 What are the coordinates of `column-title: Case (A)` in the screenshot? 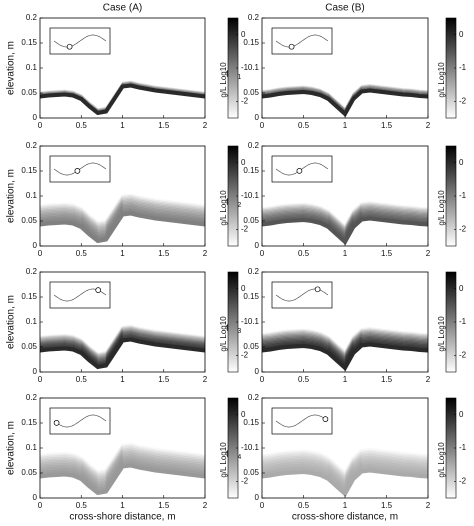 It's located at (122, 8).